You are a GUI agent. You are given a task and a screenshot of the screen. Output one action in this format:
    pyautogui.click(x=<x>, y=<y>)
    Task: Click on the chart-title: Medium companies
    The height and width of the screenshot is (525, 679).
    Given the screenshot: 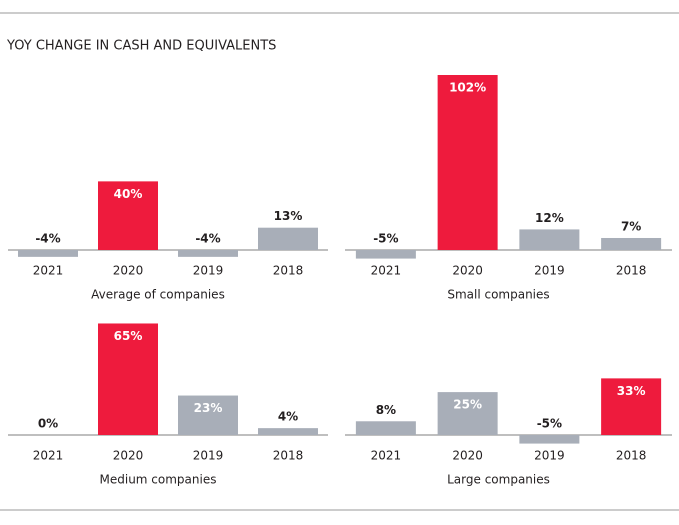 What is the action you would take?
    pyautogui.click(x=158, y=480)
    